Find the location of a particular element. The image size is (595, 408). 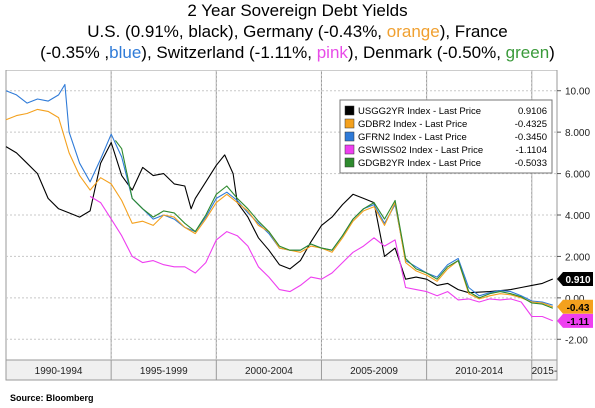

last-value-label-germany: -0.43 is located at coordinates (578, 308).